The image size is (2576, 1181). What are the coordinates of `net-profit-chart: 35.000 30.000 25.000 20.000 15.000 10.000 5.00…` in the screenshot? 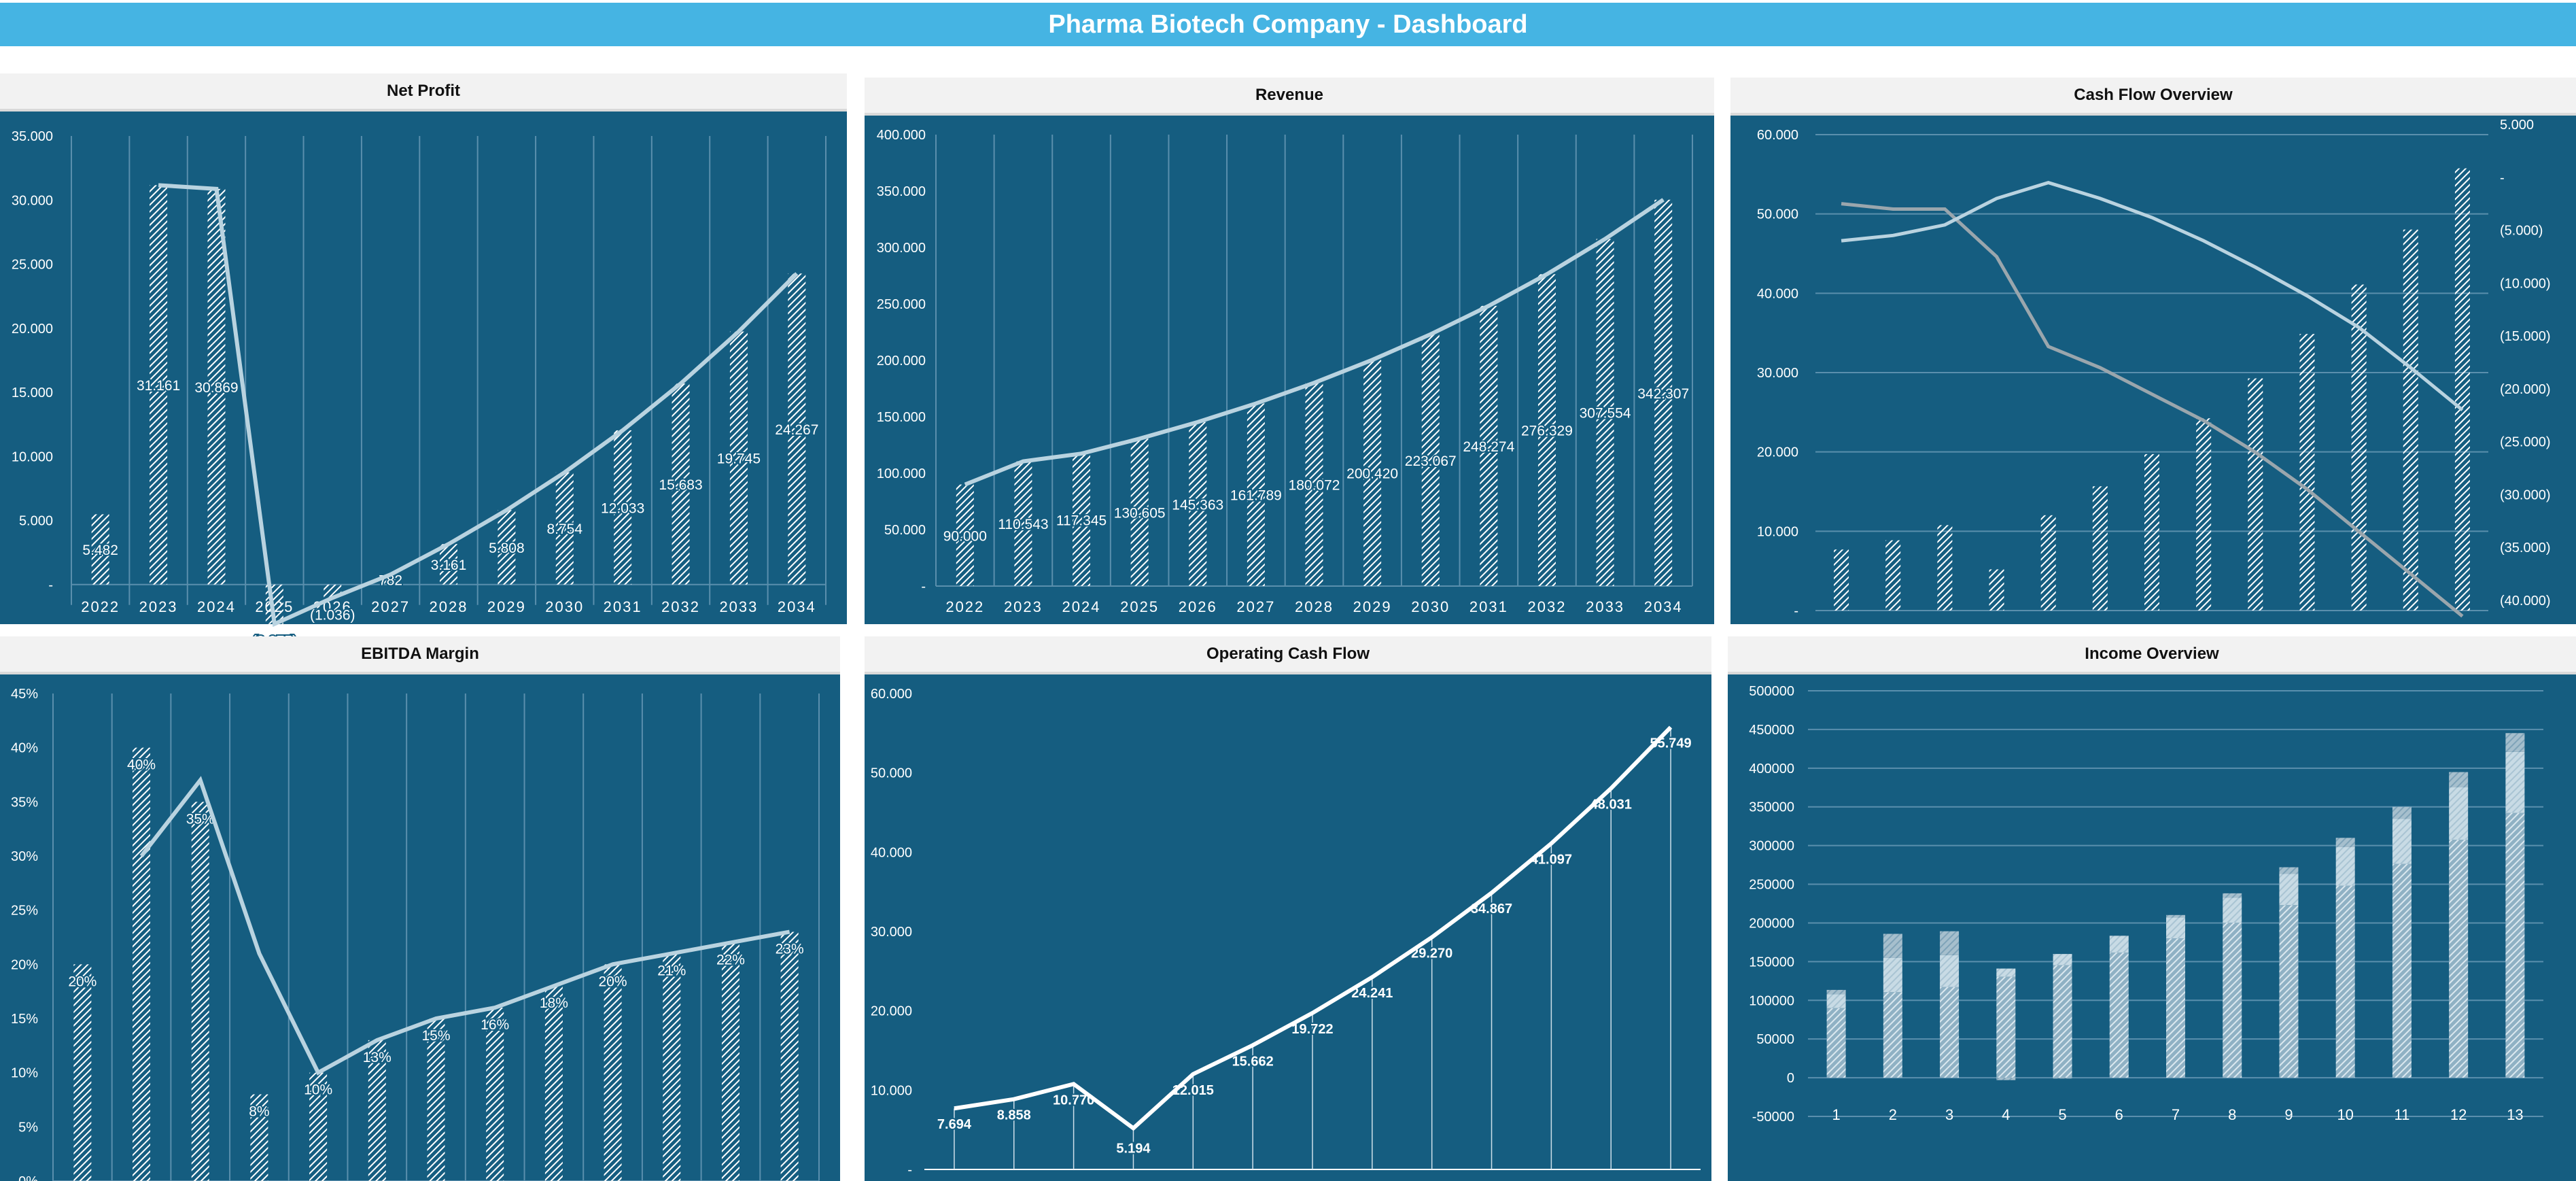 It's located at (418, 393).